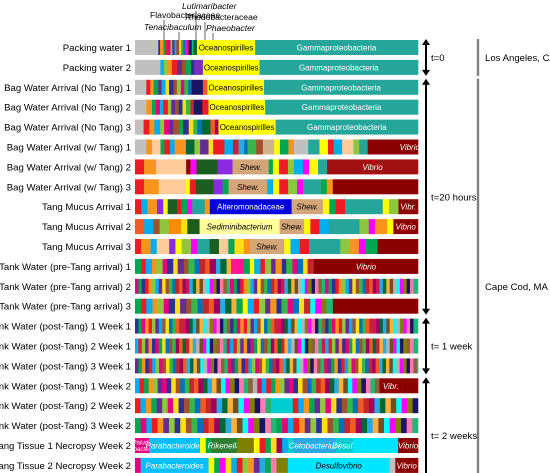  Describe the element at coordinates (65, 426) in the screenshot. I see `row-label: Tank Water (post-Tang) 3 Week 2` at that location.